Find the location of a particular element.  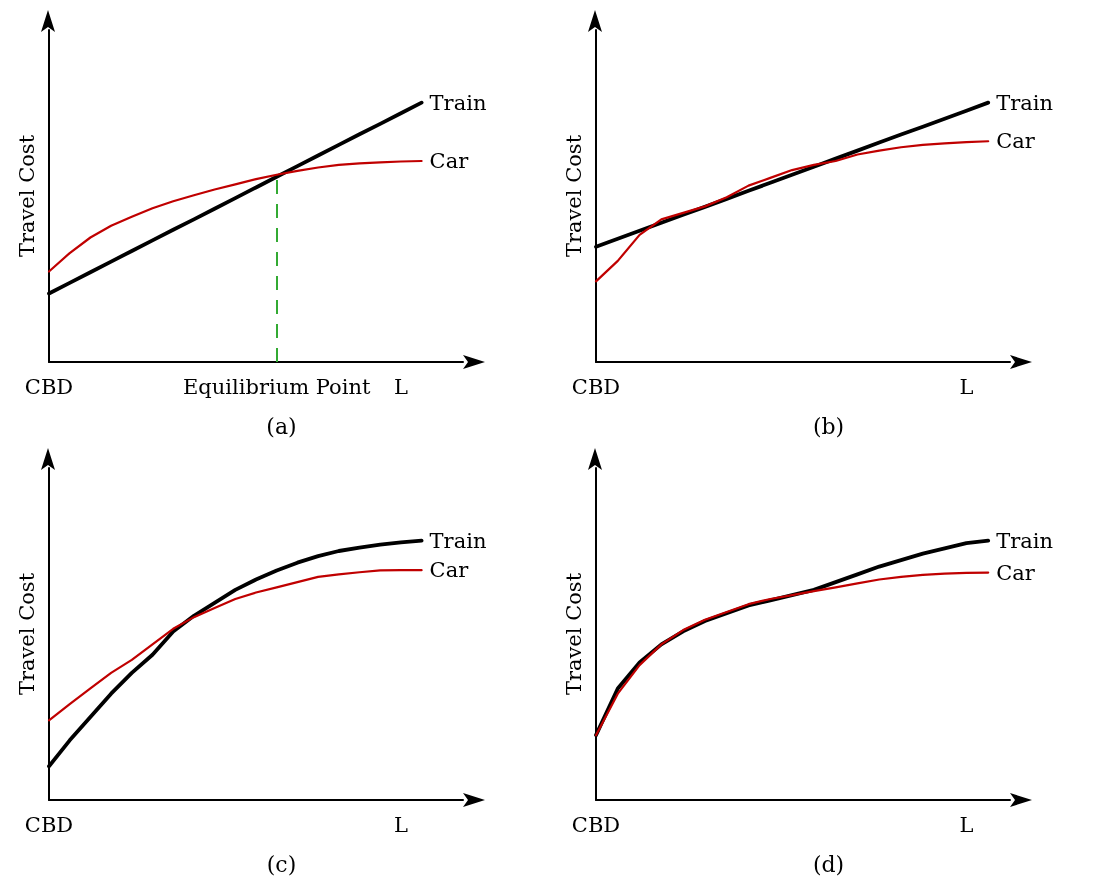

text: (a) is located at coordinates (281, 426).